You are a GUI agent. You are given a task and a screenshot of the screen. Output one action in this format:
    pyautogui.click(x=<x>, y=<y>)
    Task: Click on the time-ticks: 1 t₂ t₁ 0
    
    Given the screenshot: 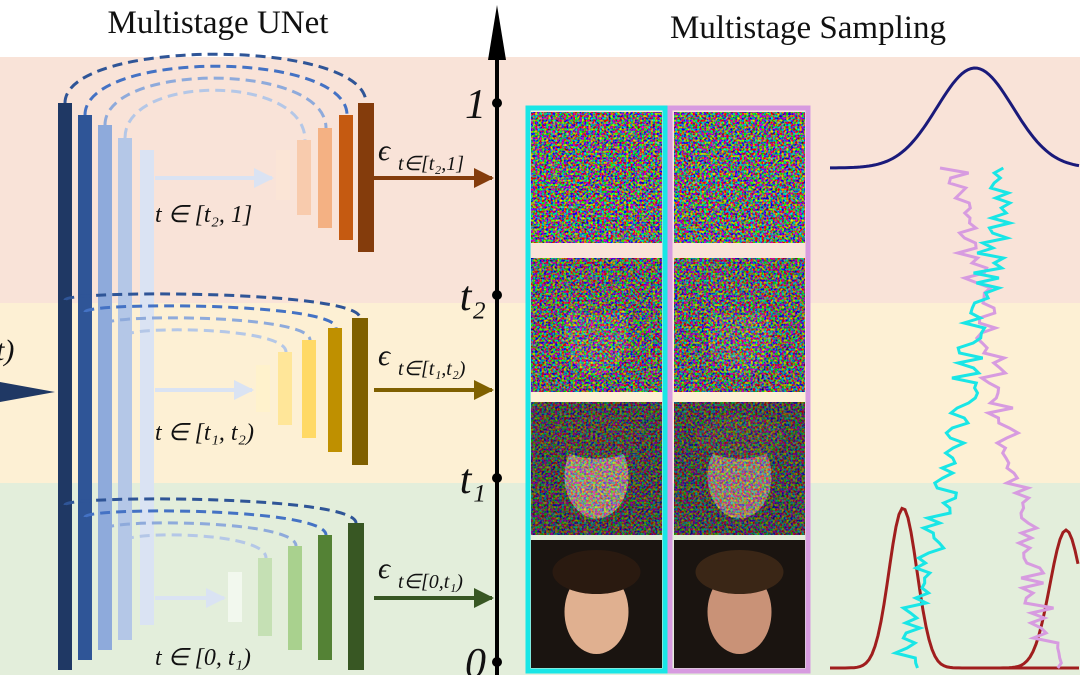 What is the action you would take?
    pyautogui.click(x=481, y=378)
    